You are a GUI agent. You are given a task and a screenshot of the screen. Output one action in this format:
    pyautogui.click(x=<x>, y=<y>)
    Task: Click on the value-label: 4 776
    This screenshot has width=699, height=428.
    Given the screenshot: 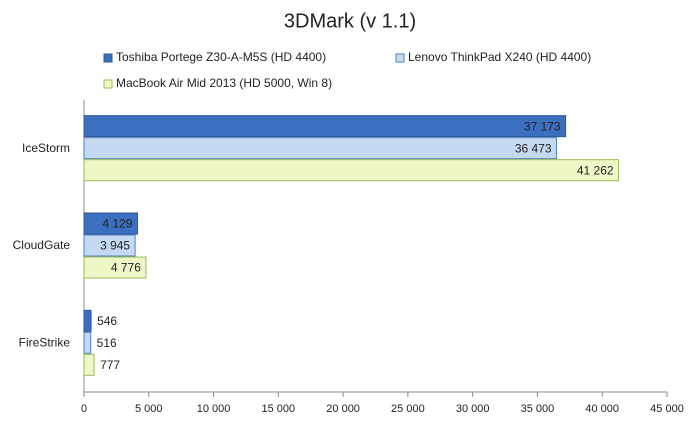 What is the action you would take?
    pyautogui.click(x=126, y=268)
    